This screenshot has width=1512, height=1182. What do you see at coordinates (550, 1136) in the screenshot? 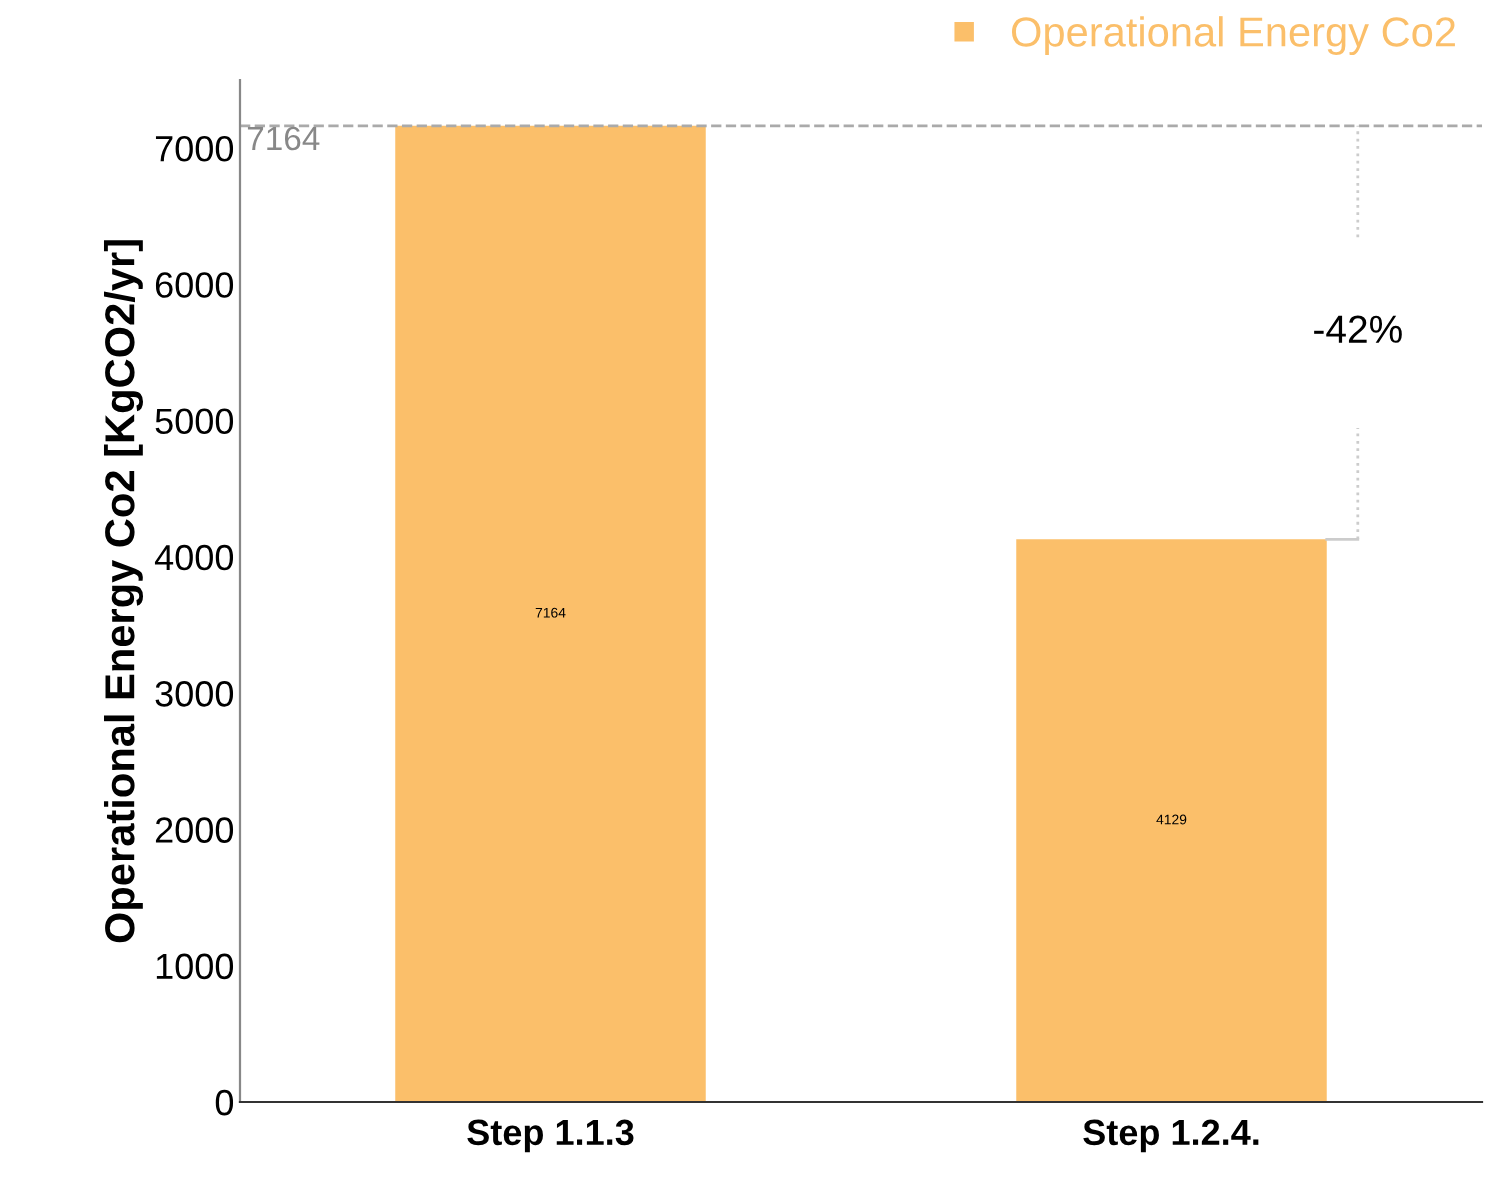
I see `x-tick-label: Step 1.1.3` at bounding box center [550, 1136].